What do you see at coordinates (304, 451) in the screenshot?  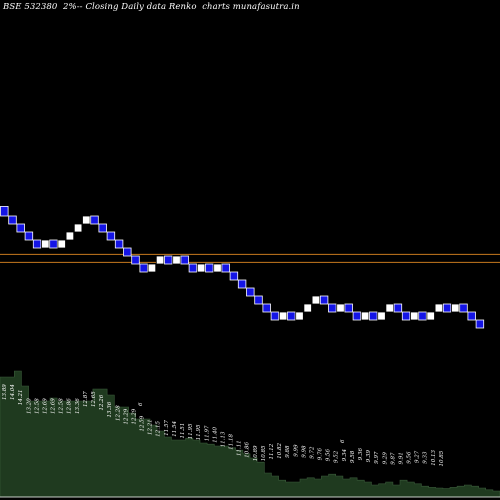 I see `price-label: 9.98` at bounding box center [304, 451].